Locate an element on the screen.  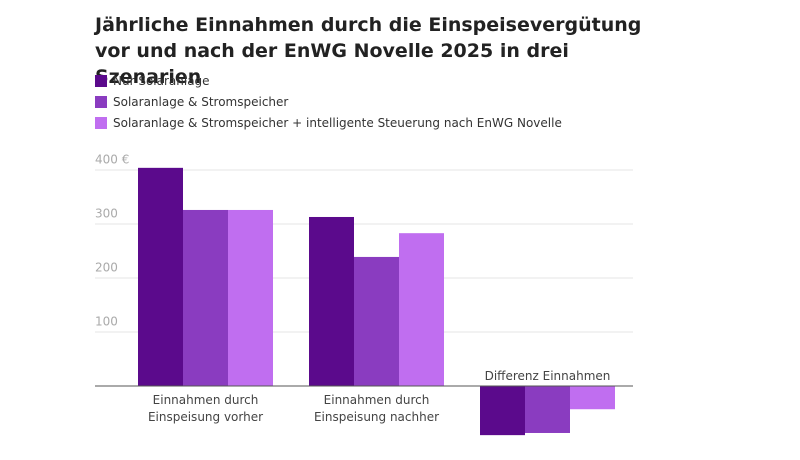
x-tick-label: Einnahmen durch Einspeisung nachher is located at coordinates (376, 408).